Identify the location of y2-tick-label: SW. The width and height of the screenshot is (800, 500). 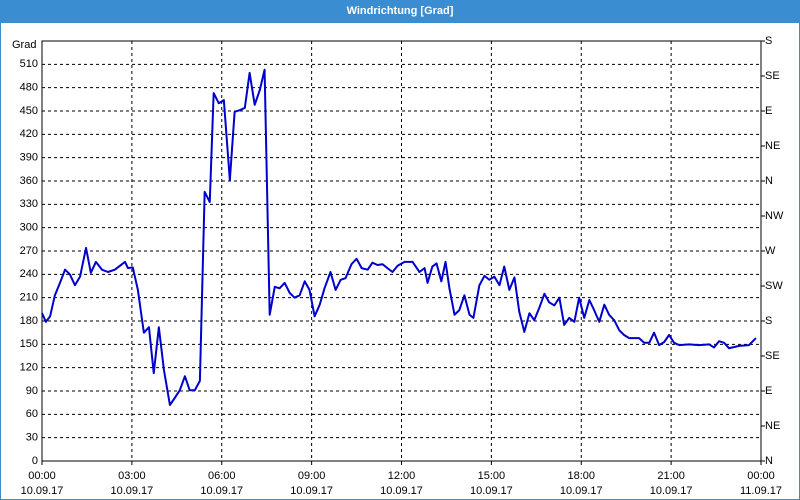
(774, 286).